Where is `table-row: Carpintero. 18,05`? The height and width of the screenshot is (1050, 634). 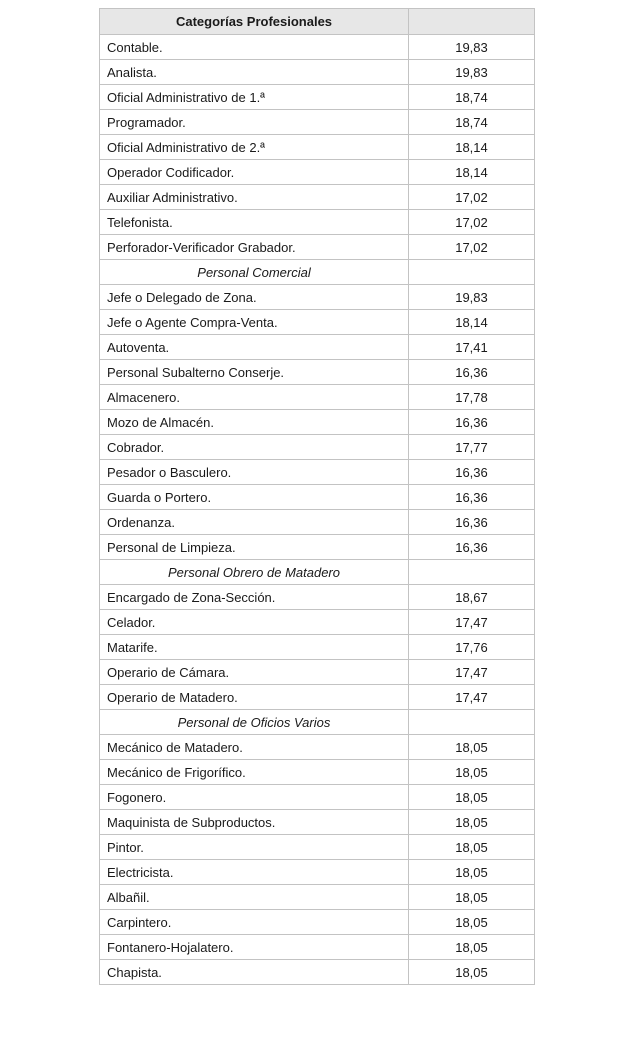
table-row: Carpintero. 18,05 is located at coordinates (317, 922).